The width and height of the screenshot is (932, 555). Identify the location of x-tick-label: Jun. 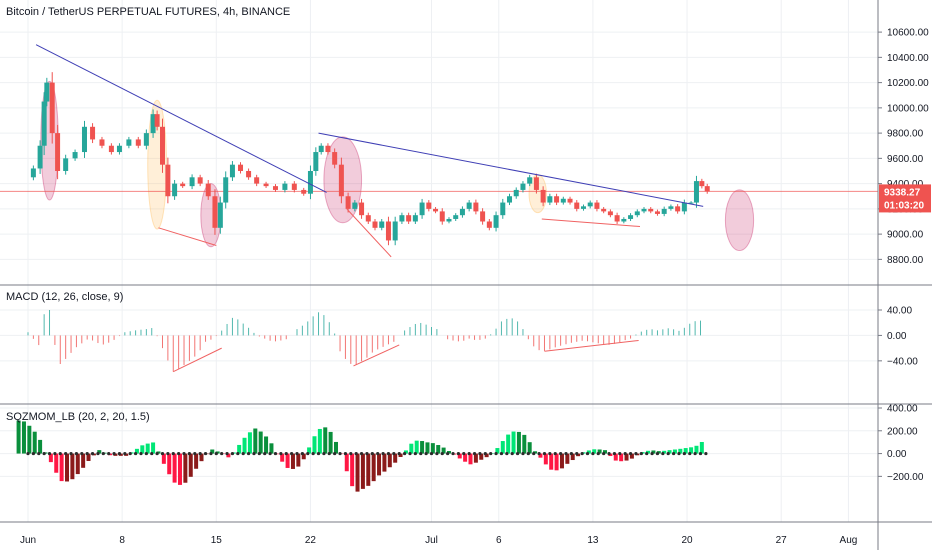
(28, 540).